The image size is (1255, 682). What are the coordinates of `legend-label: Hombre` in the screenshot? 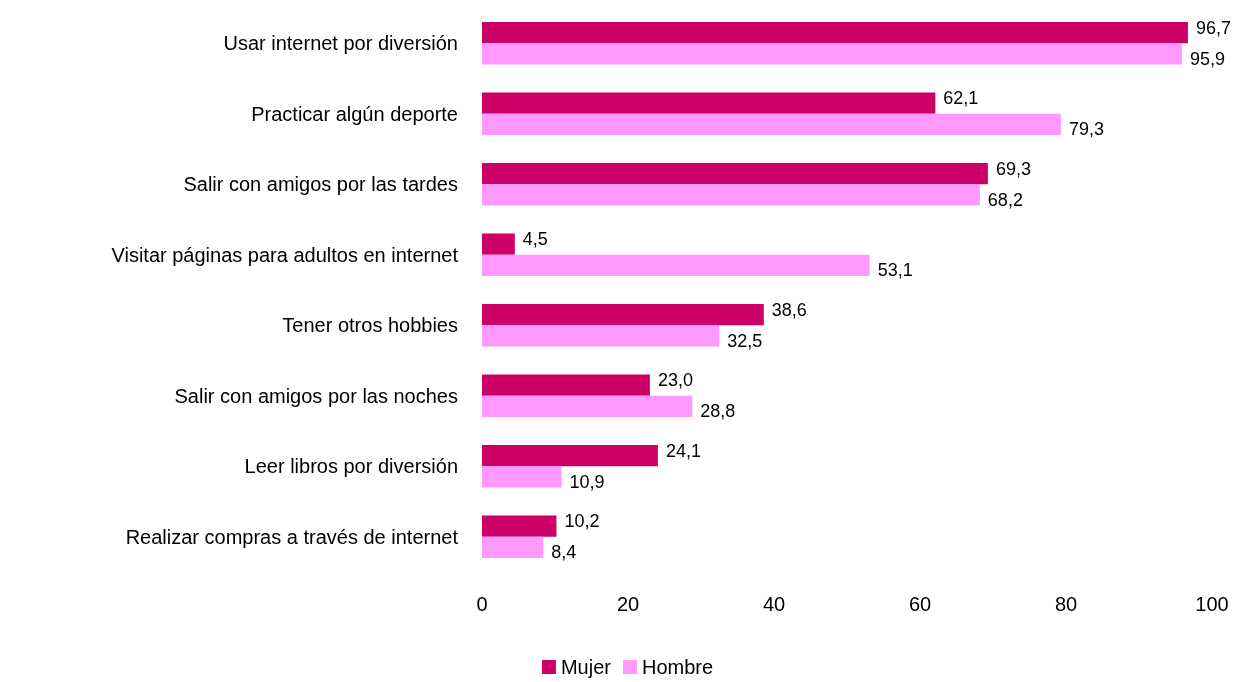 It's located at (677, 667).